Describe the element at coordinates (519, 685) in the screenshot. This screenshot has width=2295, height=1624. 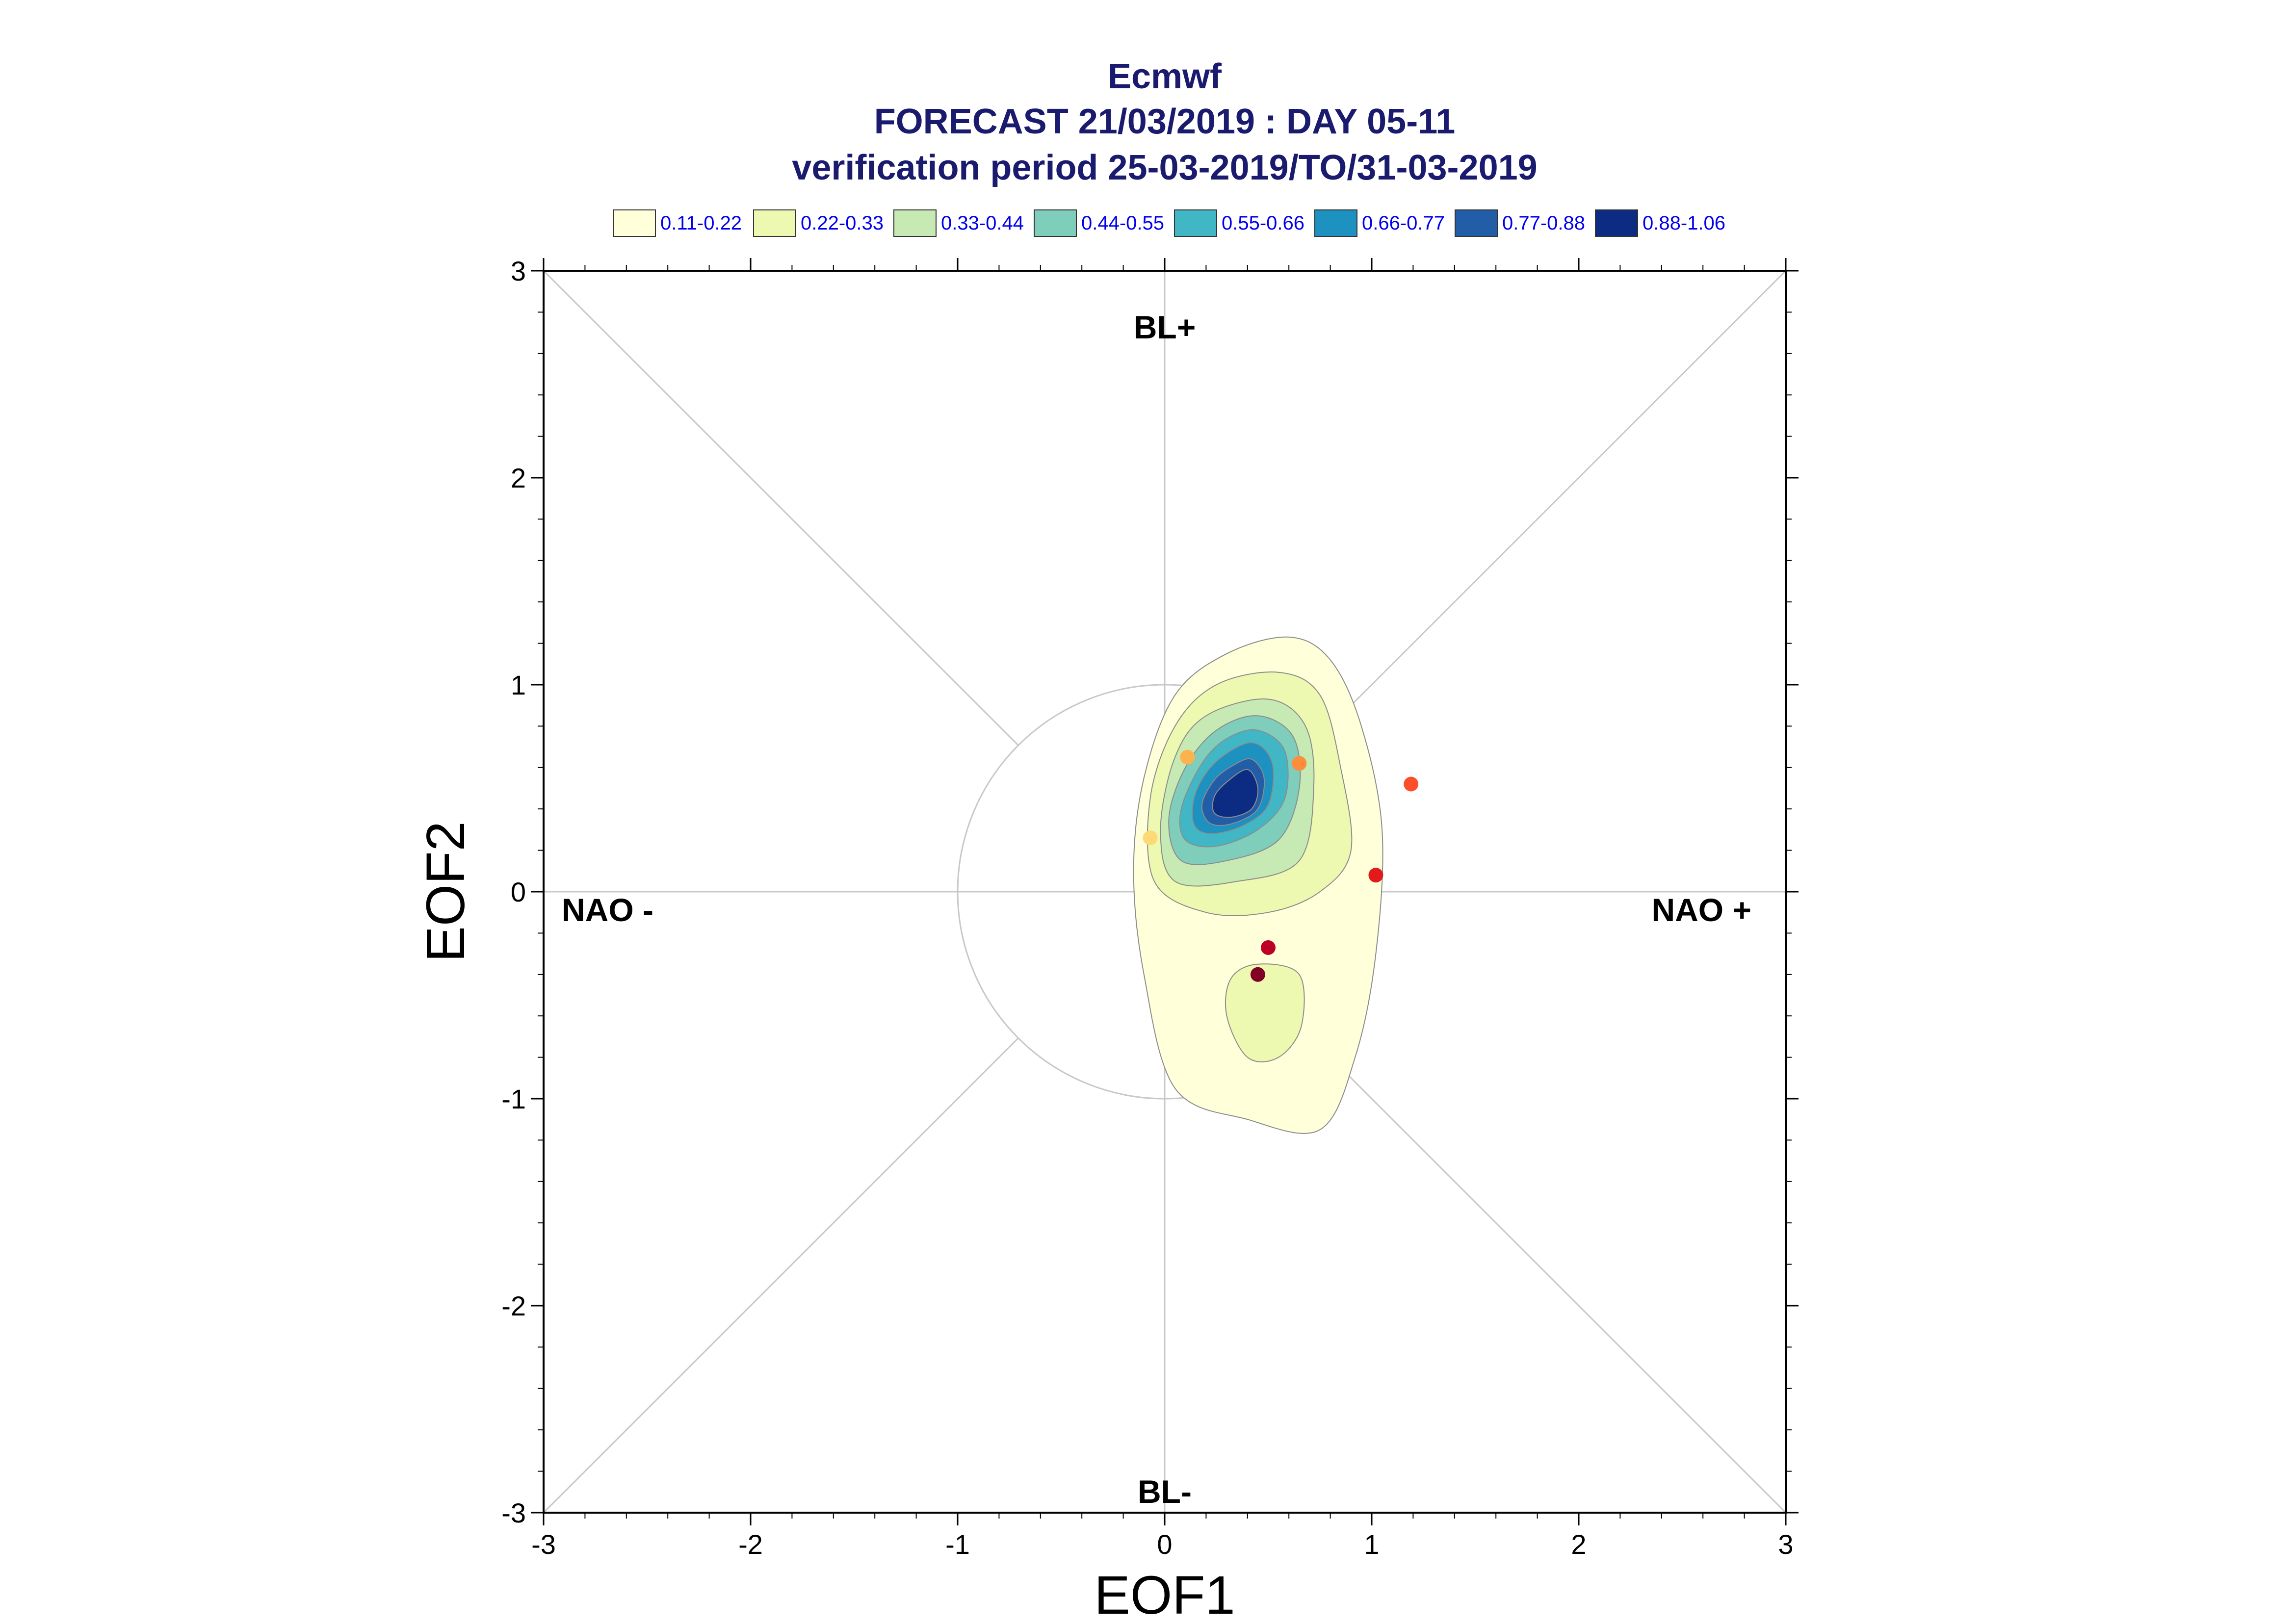
I see `y-tick-label: 1` at that location.